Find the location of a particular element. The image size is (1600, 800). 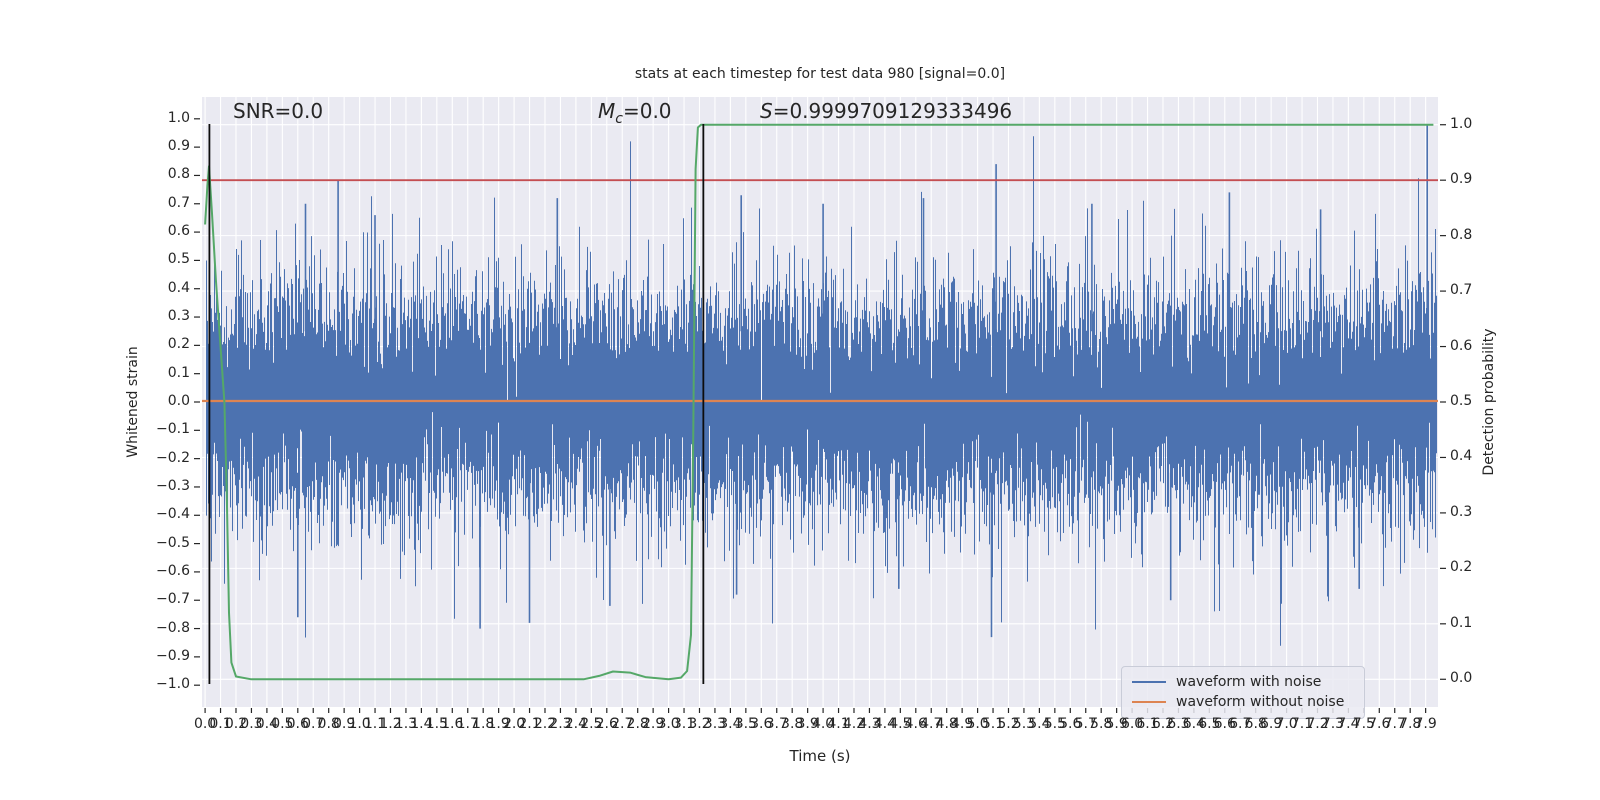

x-tick-label: 5.6 is located at coordinates (1070, 724).